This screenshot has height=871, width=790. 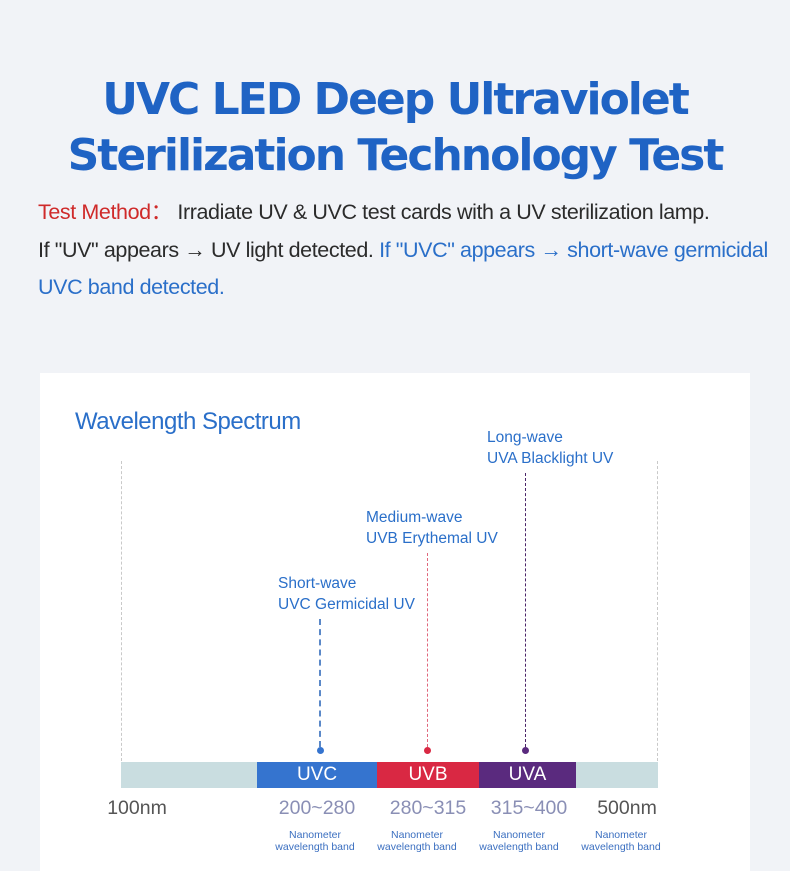 What do you see at coordinates (396, 99) in the screenshot?
I see `title-line-1: UVC LED Deep Ultraviolet` at bounding box center [396, 99].